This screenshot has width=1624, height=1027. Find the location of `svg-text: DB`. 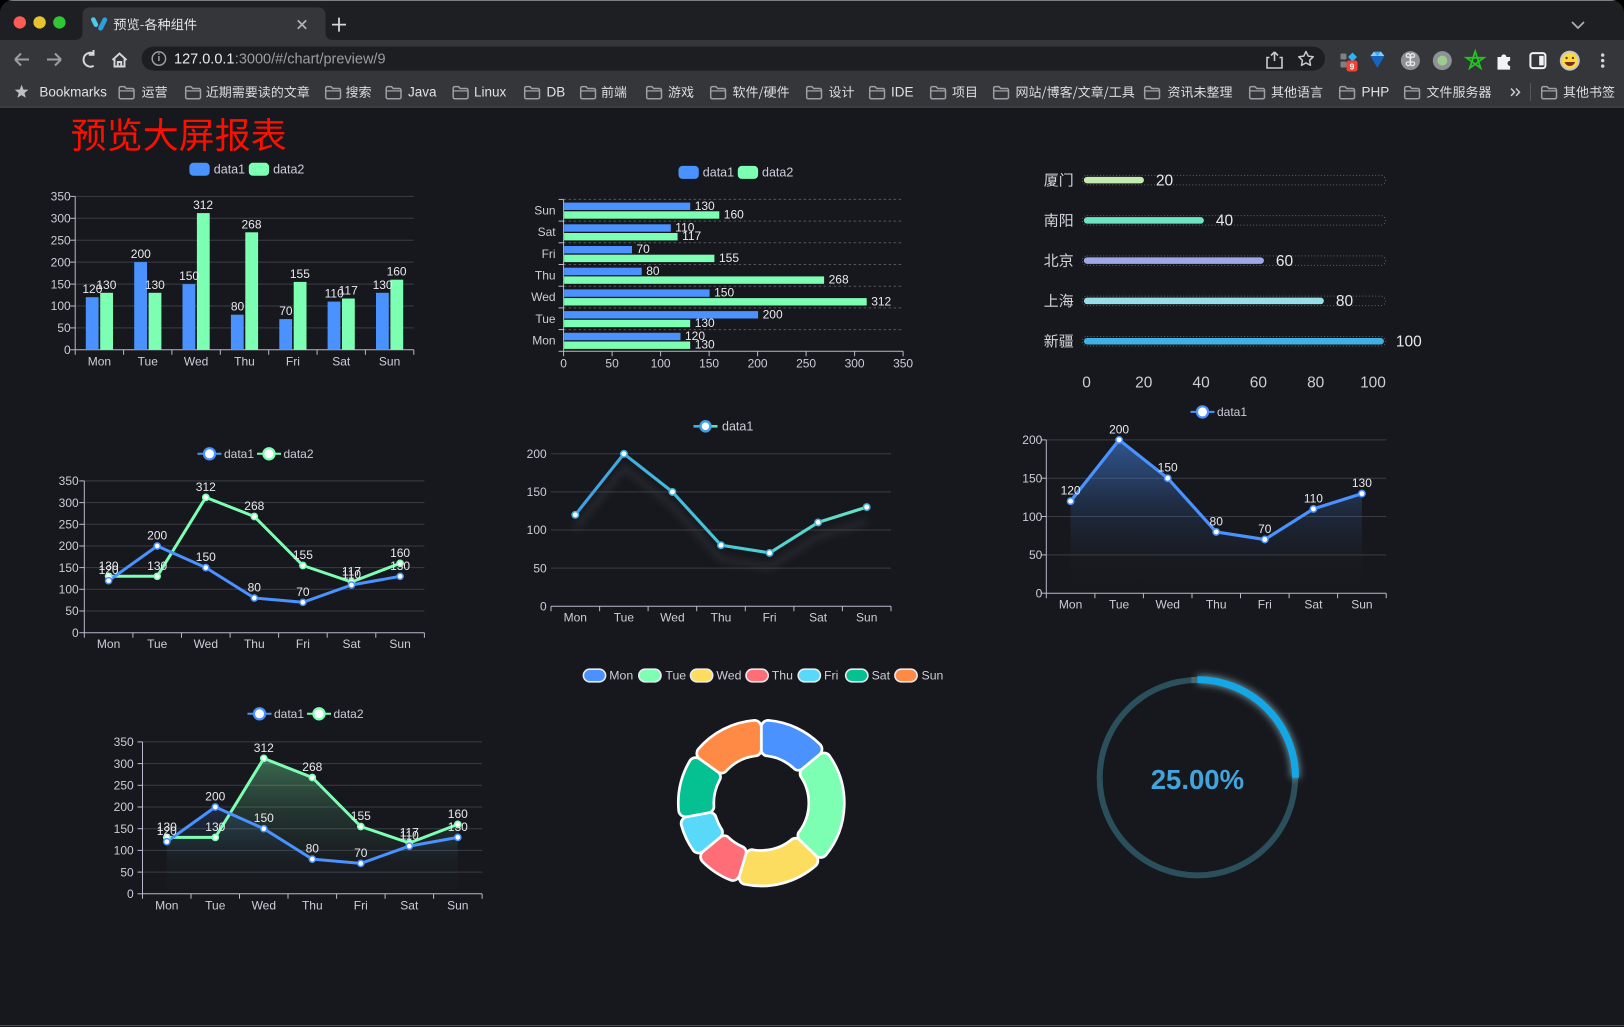

svg-text: DB is located at coordinates (556, 92).